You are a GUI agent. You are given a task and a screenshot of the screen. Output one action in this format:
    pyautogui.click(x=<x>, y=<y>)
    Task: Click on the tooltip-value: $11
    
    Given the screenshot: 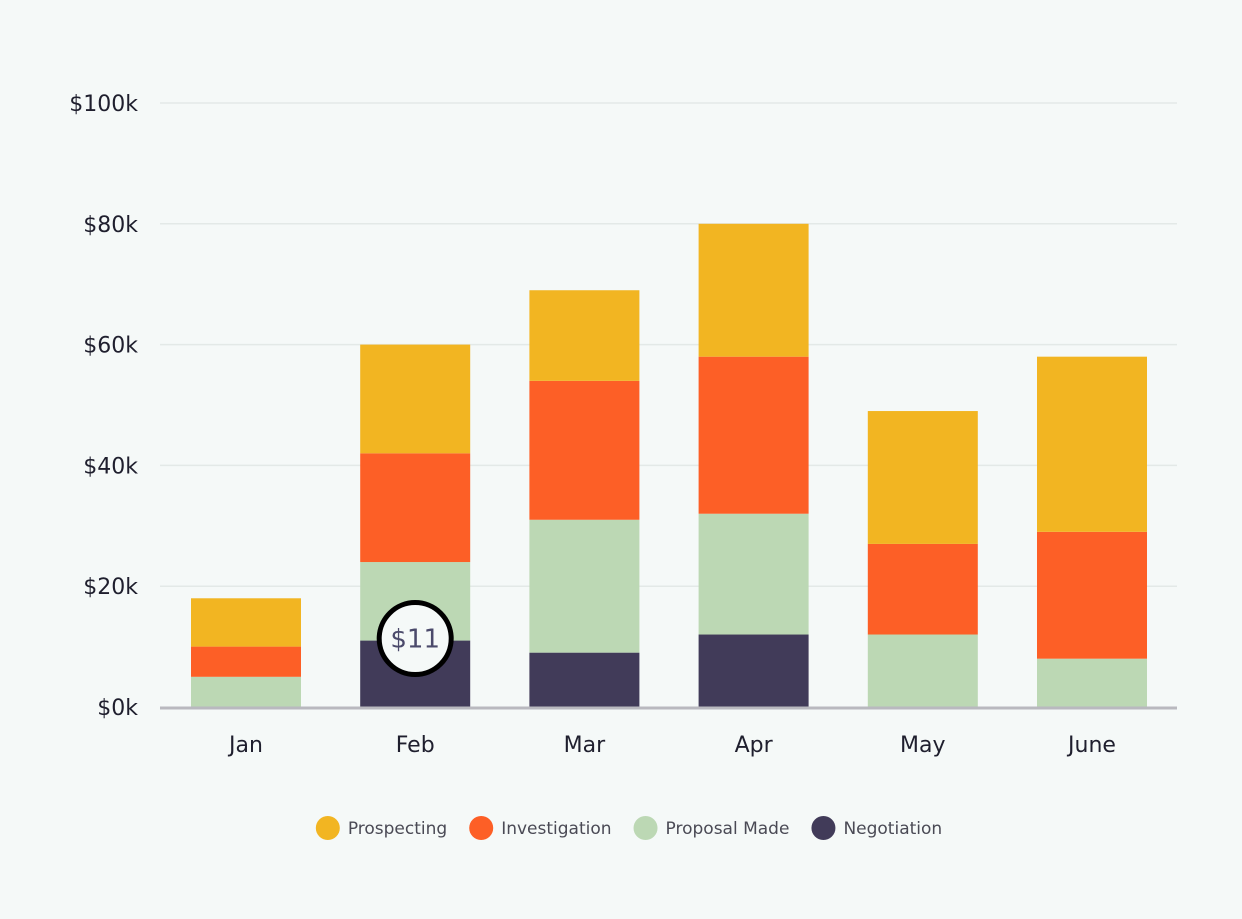 What is the action you would take?
    pyautogui.click(x=415, y=640)
    